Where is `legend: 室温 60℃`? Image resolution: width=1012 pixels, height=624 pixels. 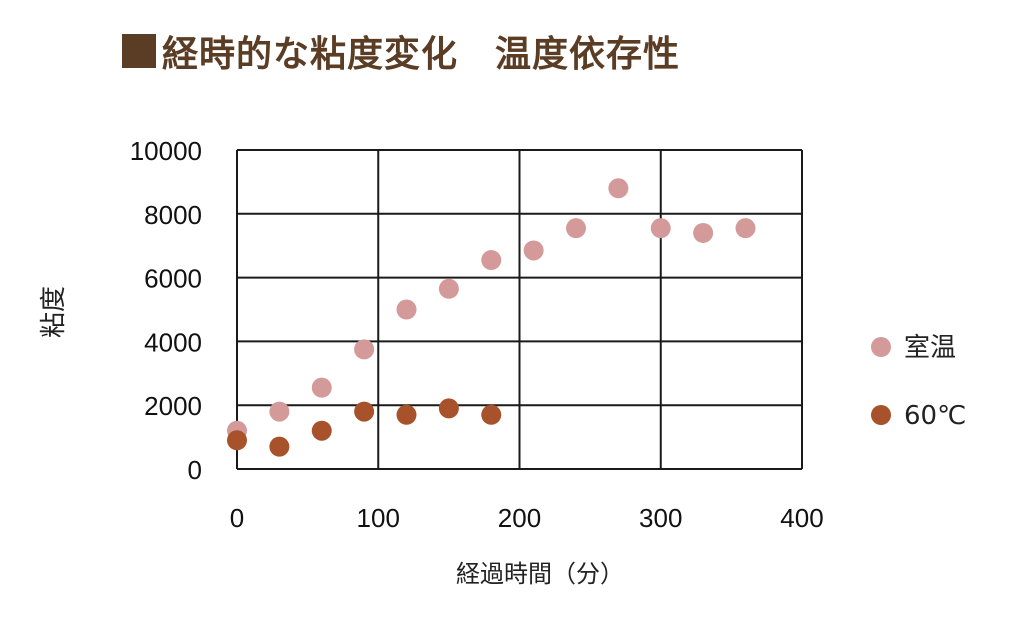 legend: 室温 60℃ is located at coordinates (918, 382).